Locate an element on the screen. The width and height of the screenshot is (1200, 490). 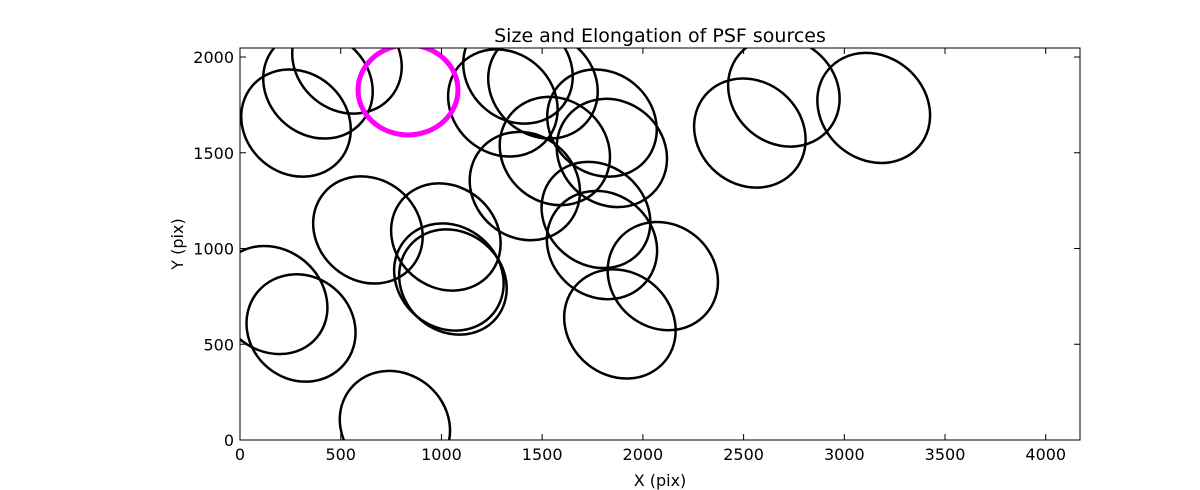
y-tick-label: 1500 is located at coordinates (213, 153).